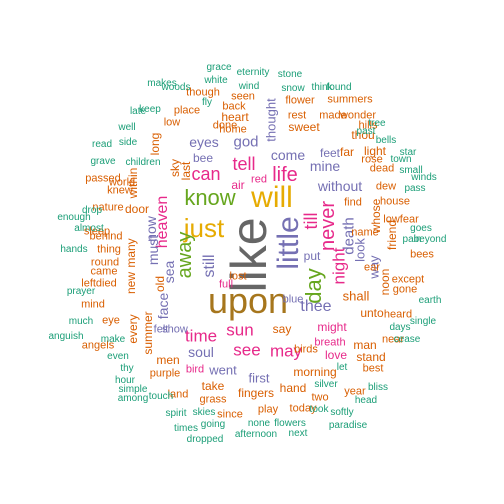 Image resolution: width=504 pixels, height=504 pixels. What do you see at coordinates (127, 127) in the screenshot?
I see `word-well: well` at bounding box center [127, 127].